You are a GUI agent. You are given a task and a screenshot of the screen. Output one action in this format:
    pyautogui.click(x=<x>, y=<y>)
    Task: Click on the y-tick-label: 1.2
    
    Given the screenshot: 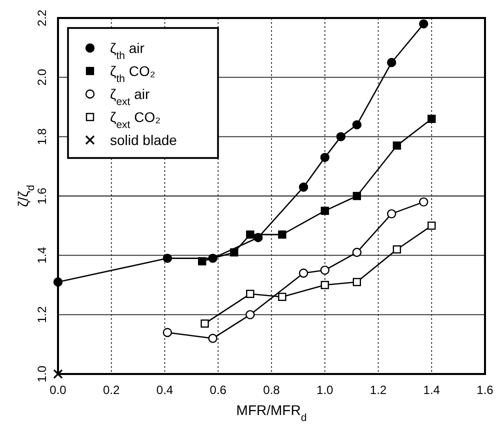 What is the action you would take?
    pyautogui.click(x=42, y=315)
    